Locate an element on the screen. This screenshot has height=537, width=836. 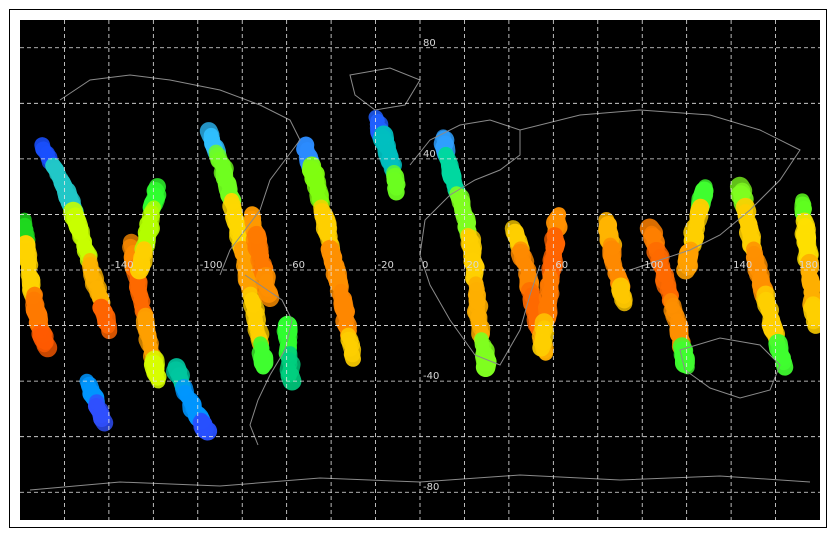
longitude-label: 140 is located at coordinates (742, 265).